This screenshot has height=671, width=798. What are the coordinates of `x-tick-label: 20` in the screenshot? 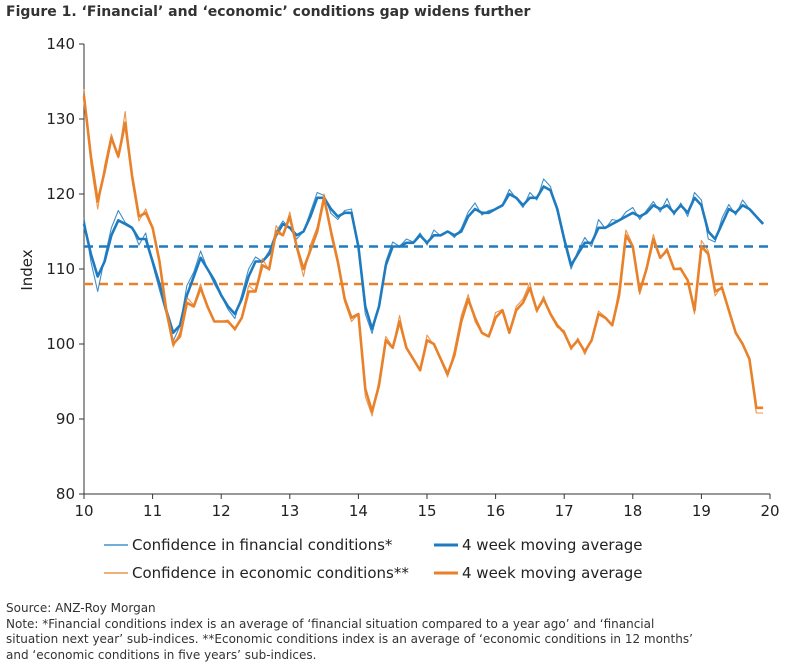 It's located at (769, 511).